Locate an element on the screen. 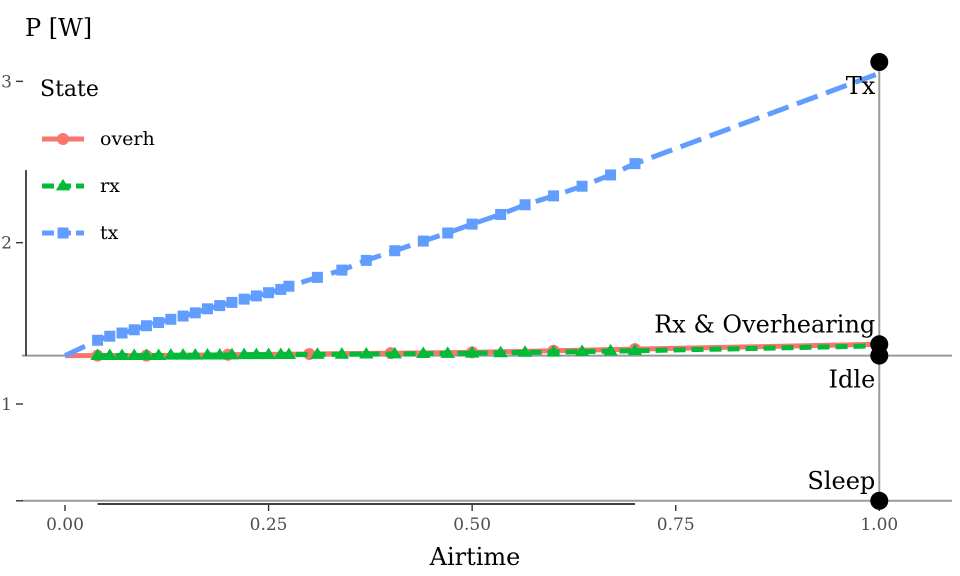 The image size is (960, 576). x-axis-label: Airtime is located at coordinates (475, 557).